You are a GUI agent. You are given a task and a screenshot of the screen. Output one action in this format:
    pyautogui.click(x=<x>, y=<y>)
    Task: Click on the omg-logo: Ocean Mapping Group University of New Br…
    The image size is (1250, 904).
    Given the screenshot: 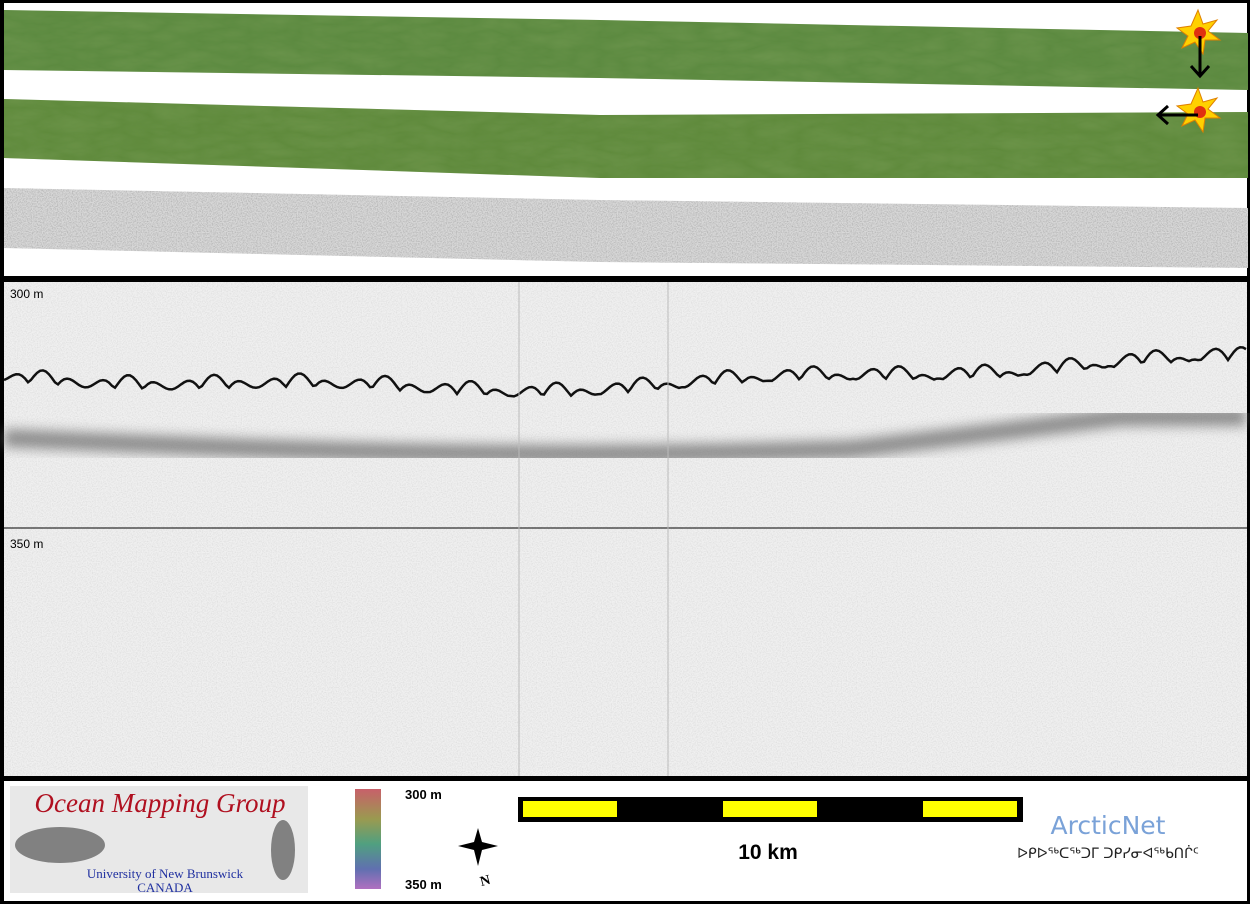 What is the action you would take?
    pyautogui.click(x=159, y=840)
    